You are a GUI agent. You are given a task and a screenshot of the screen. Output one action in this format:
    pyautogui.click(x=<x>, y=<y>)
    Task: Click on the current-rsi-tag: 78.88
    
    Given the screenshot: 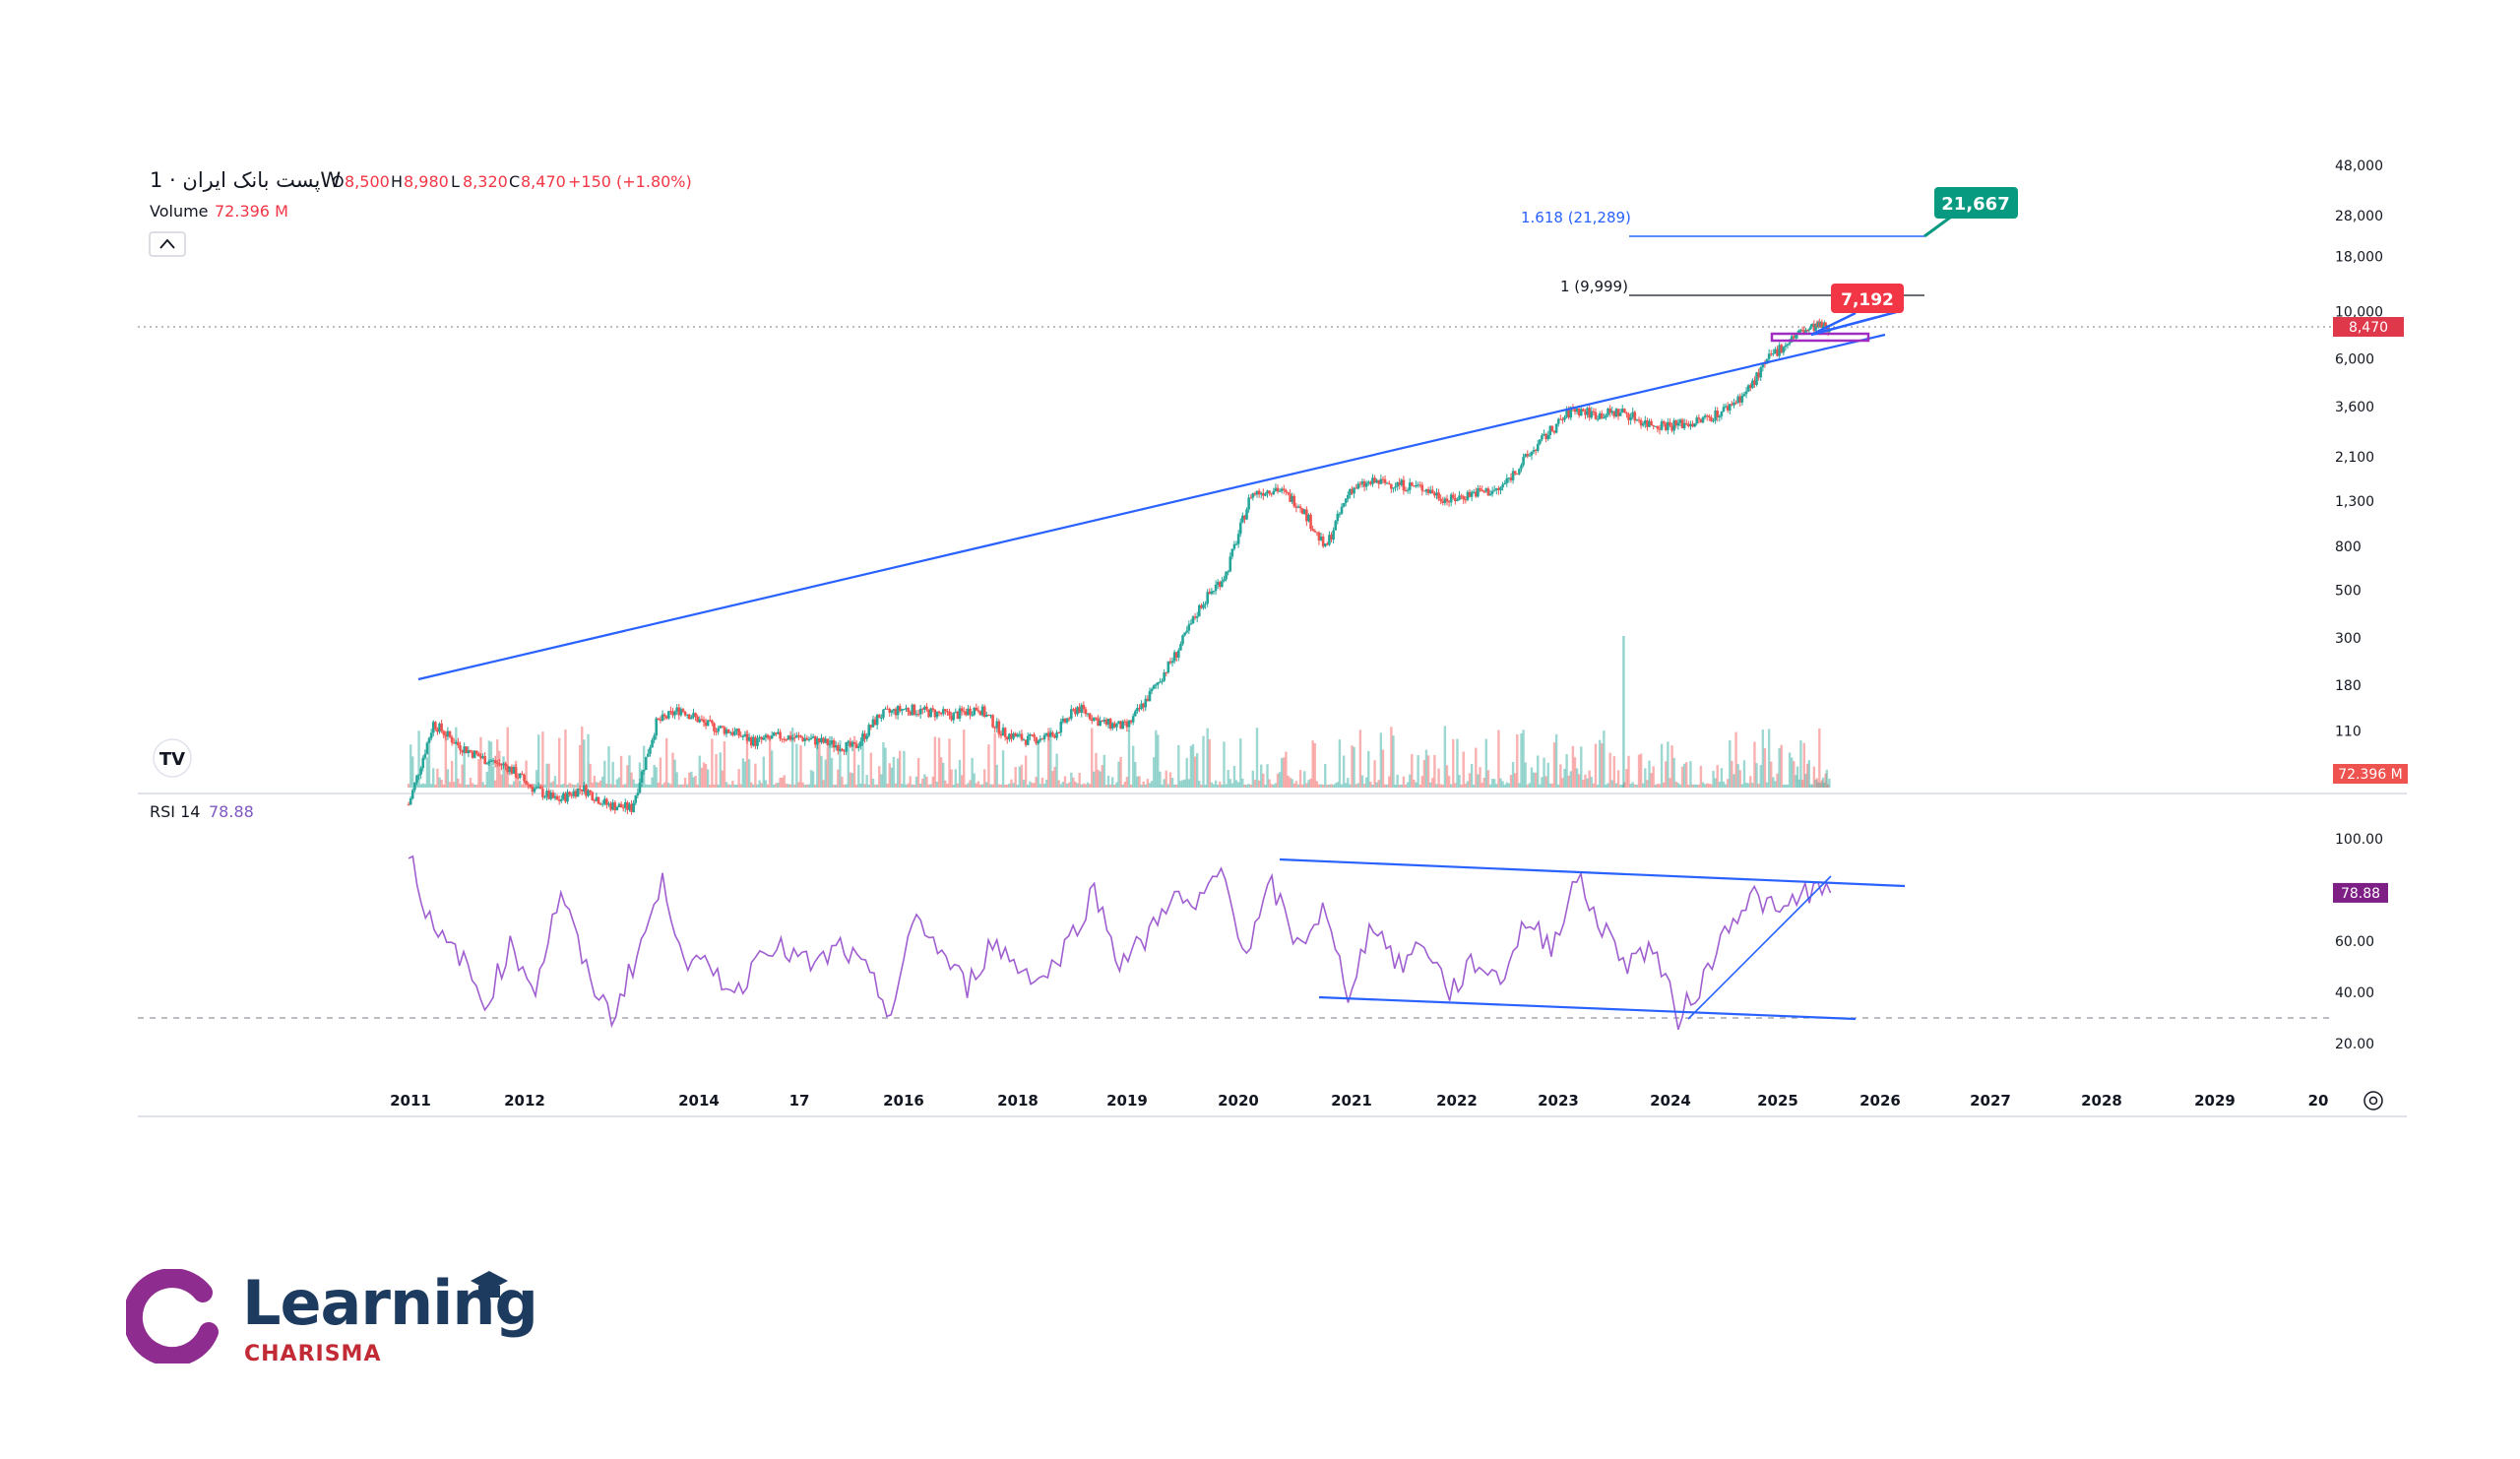 What is the action you would take?
    pyautogui.click(x=2360, y=892)
    